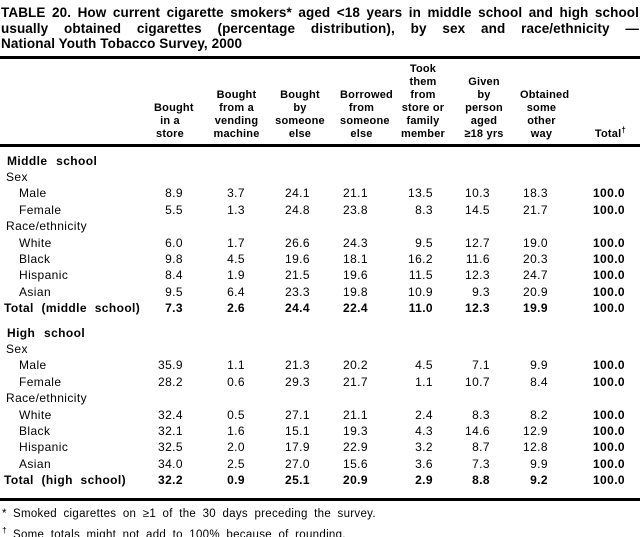 The width and height of the screenshot is (640, 537). I want to click on cell-value: 2.6, so click(236, 308).